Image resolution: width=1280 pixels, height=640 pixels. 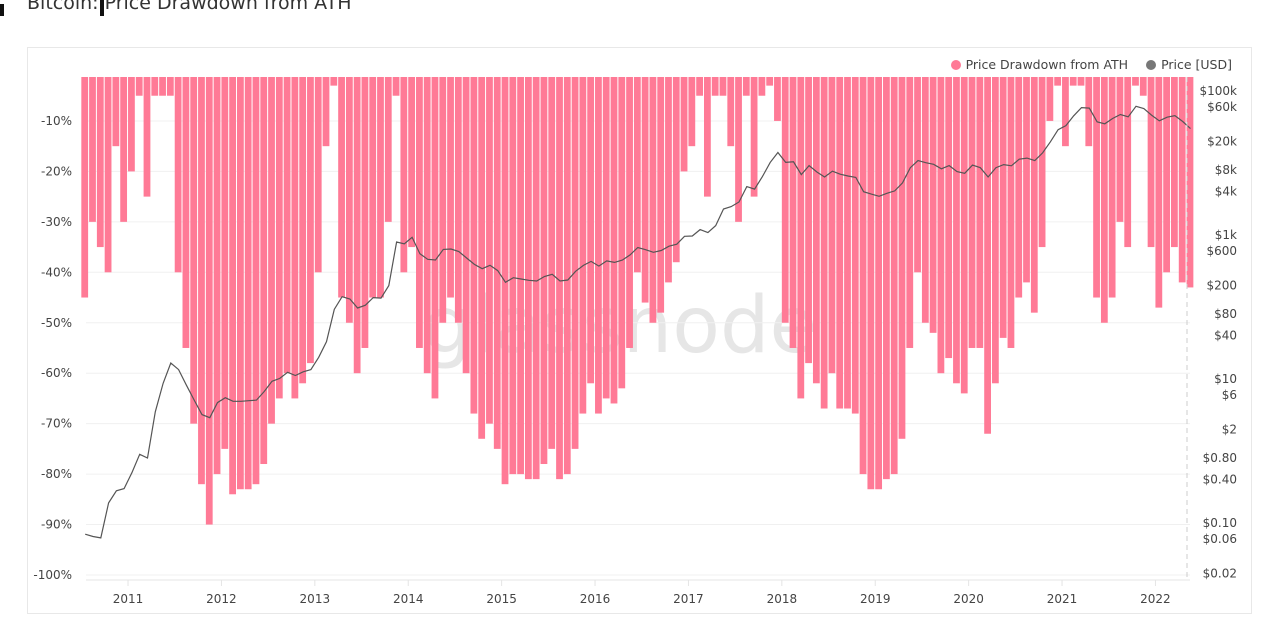 What do you see at coordinates (1222, 107) in the screenshot?
I see `y-right-tick-label: $60k` at bounding box center [1222, 107].